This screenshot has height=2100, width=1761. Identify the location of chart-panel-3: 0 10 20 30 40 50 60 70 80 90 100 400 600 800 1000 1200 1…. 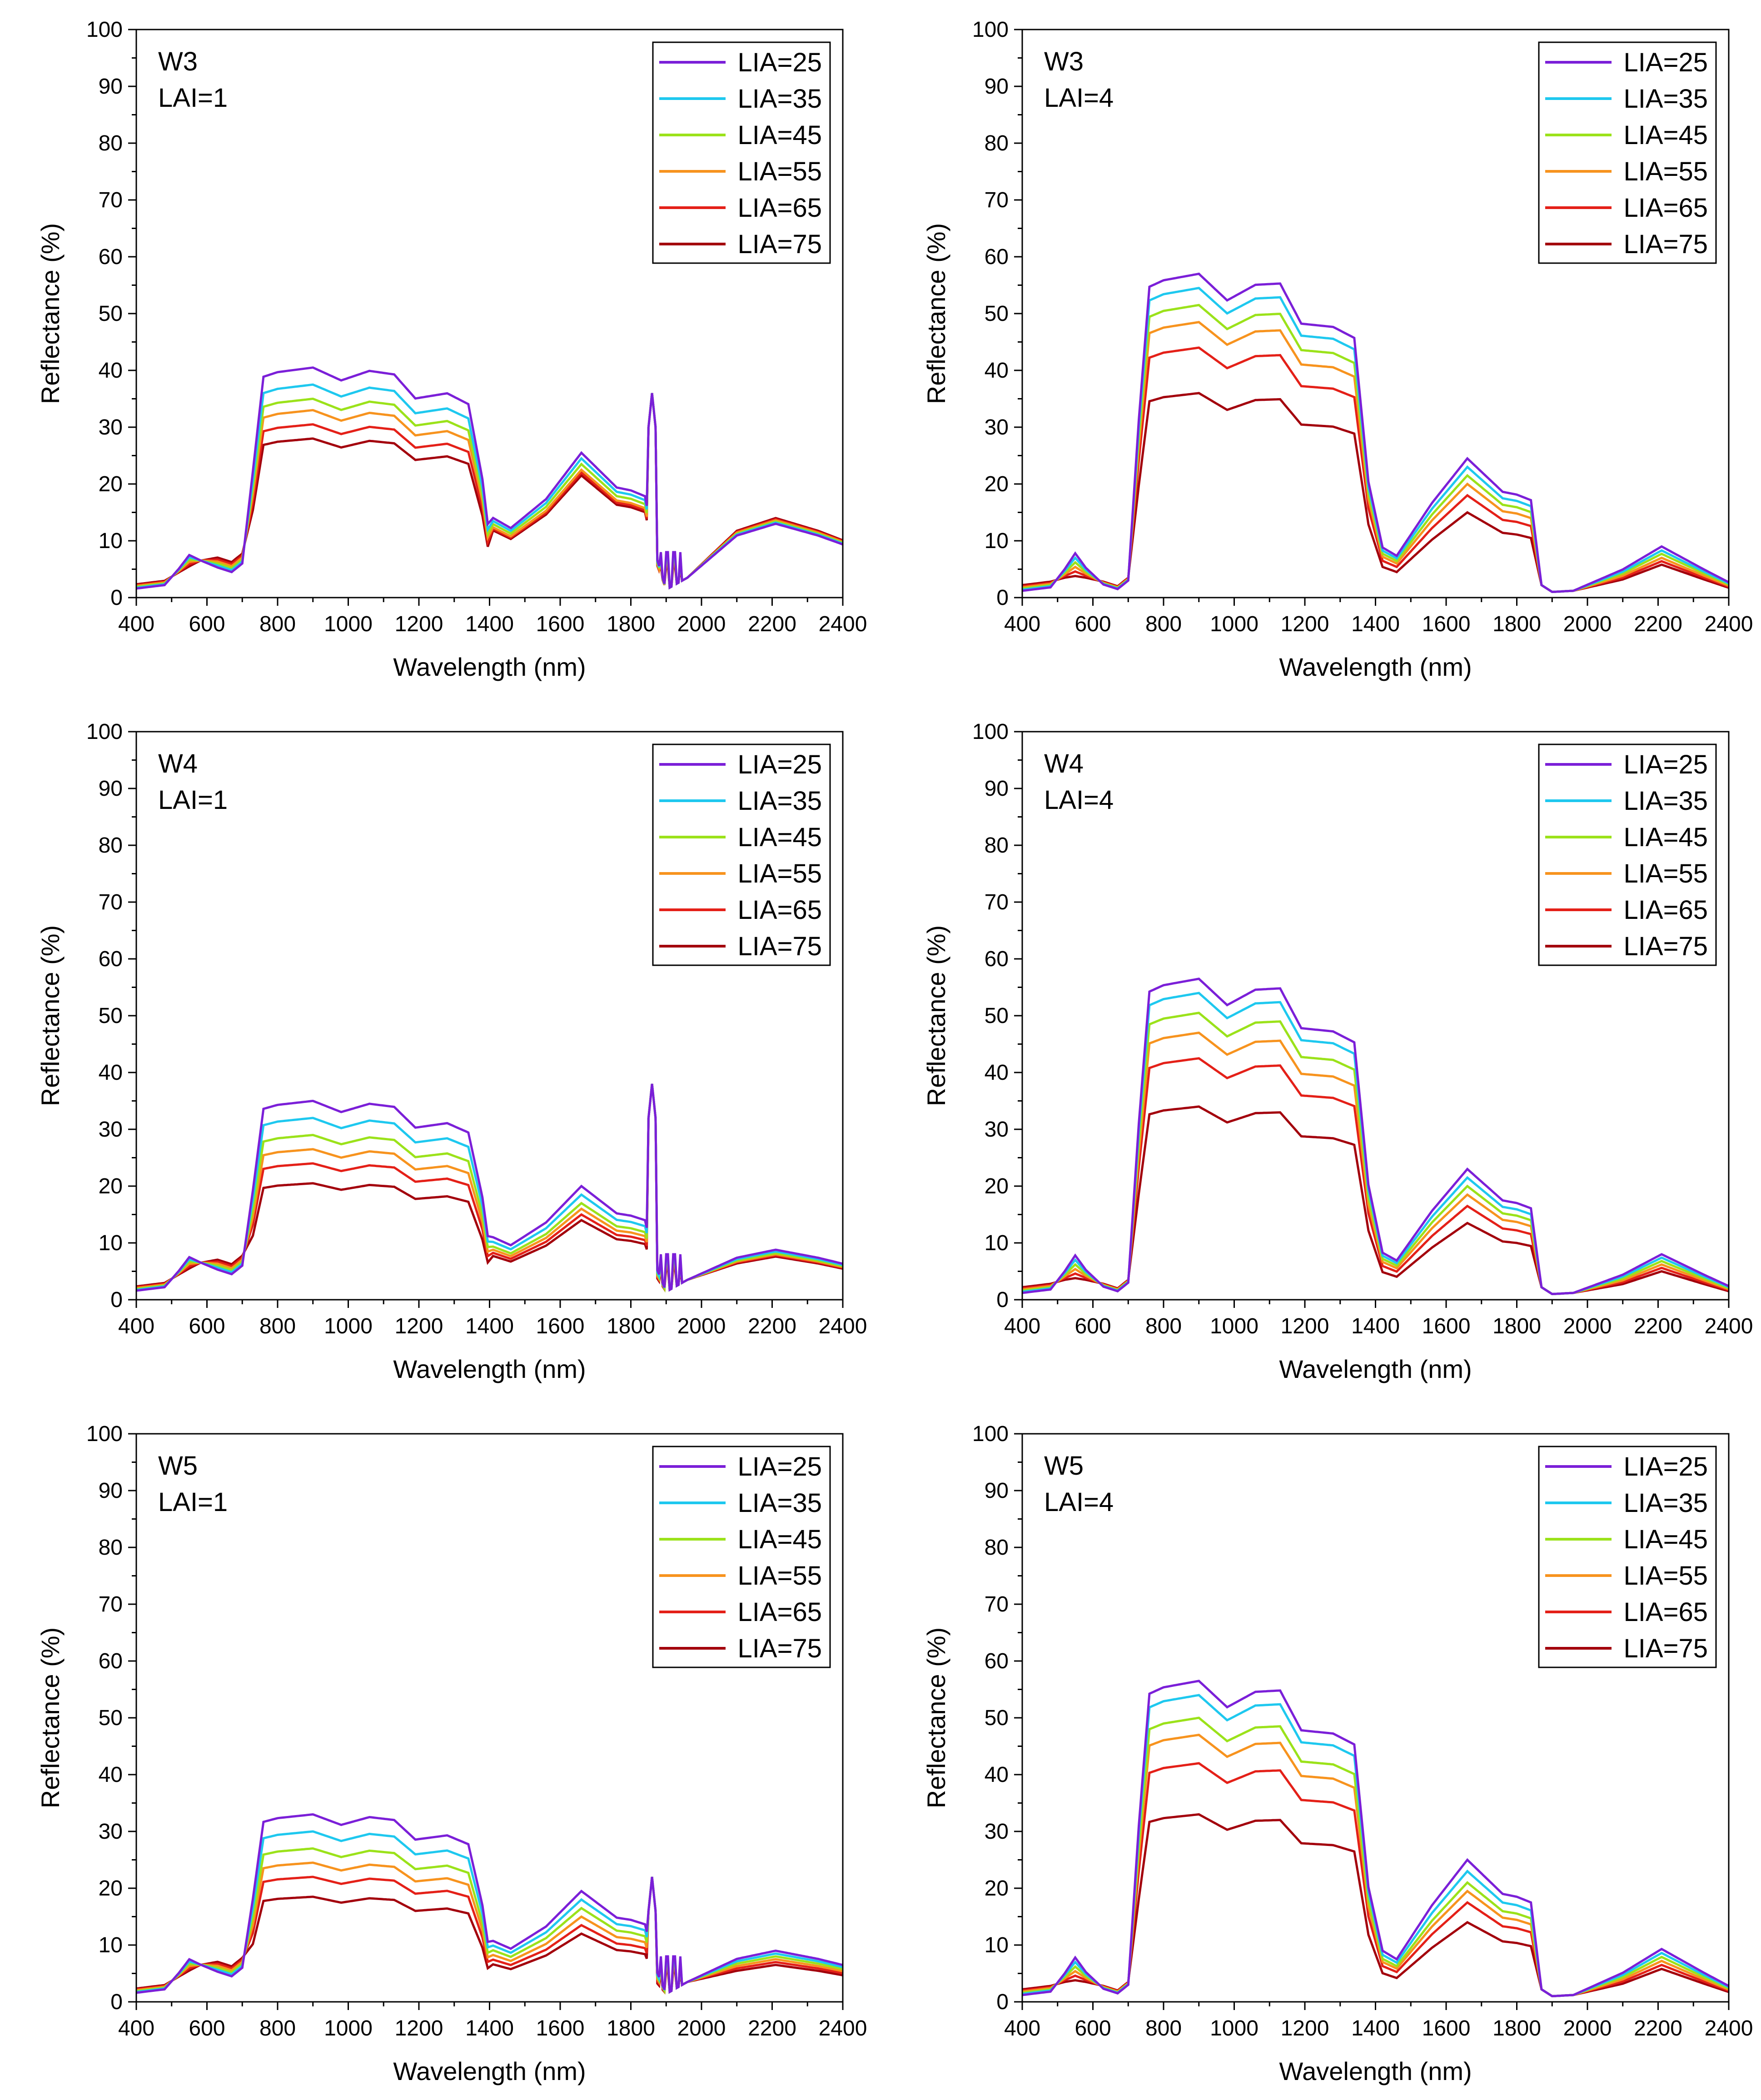
(451, 1051).